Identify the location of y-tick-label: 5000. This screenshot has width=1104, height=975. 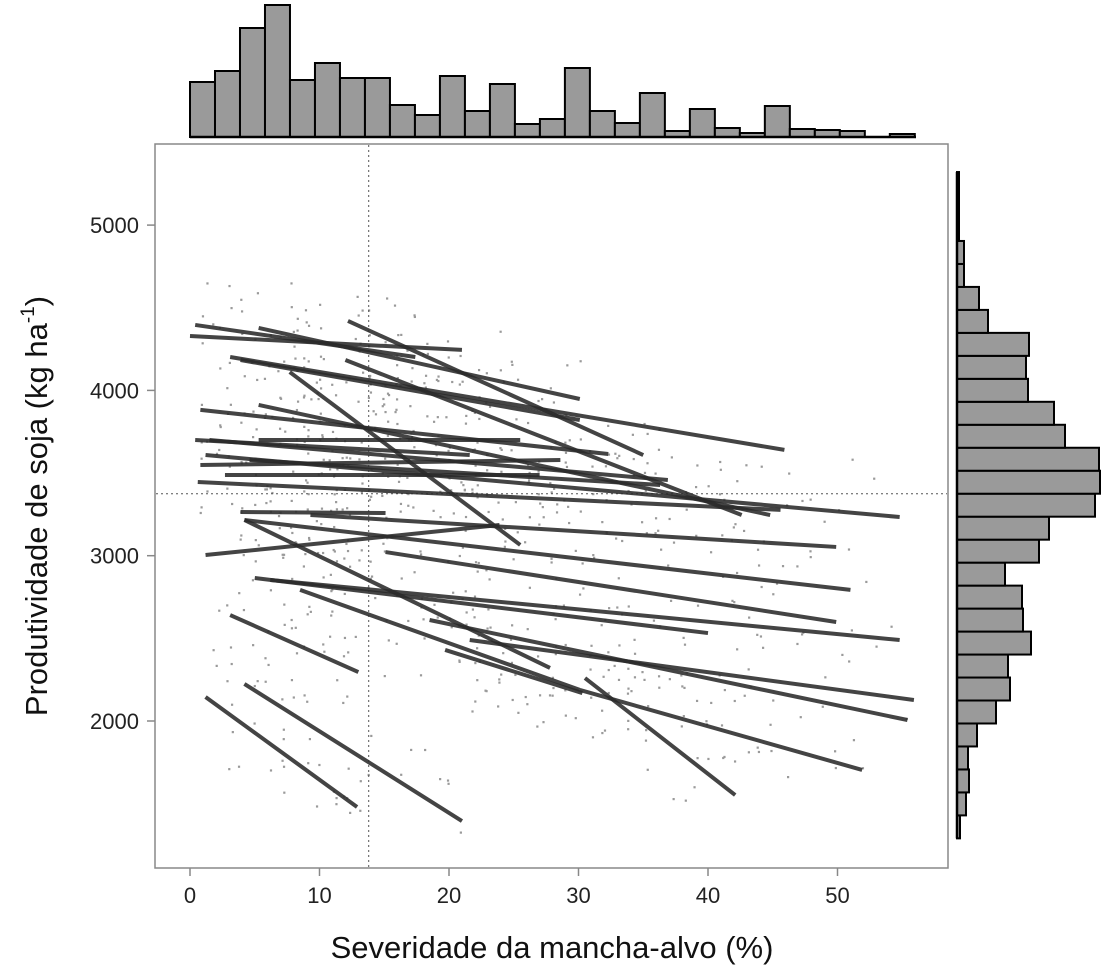
(114, 225).